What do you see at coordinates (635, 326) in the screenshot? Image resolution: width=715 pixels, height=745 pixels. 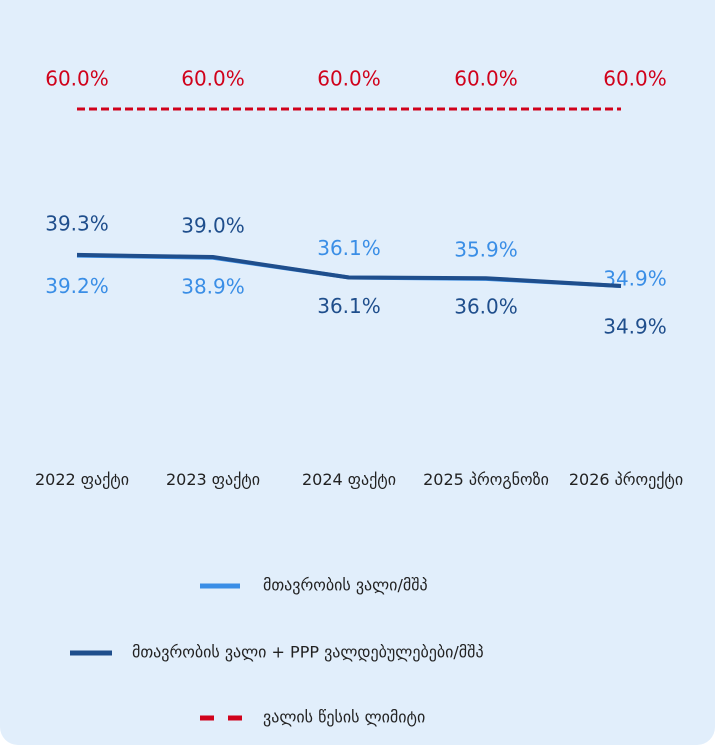 I see `data-label: 34.9%` at bounding box center [635, 326].